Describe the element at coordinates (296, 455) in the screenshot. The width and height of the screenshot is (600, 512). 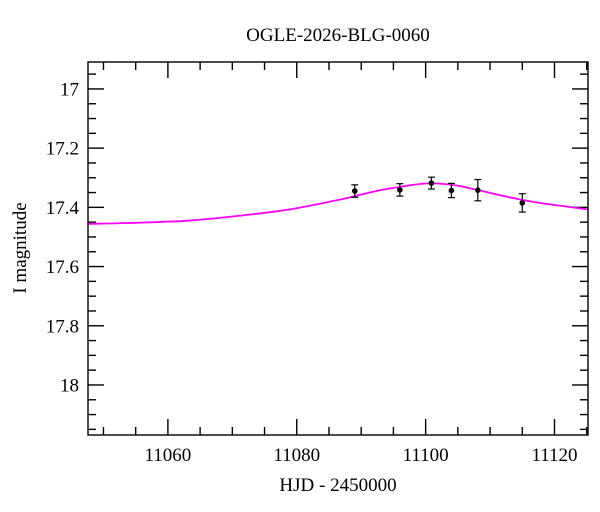
I see `x-tick-label: 11080` at that location.